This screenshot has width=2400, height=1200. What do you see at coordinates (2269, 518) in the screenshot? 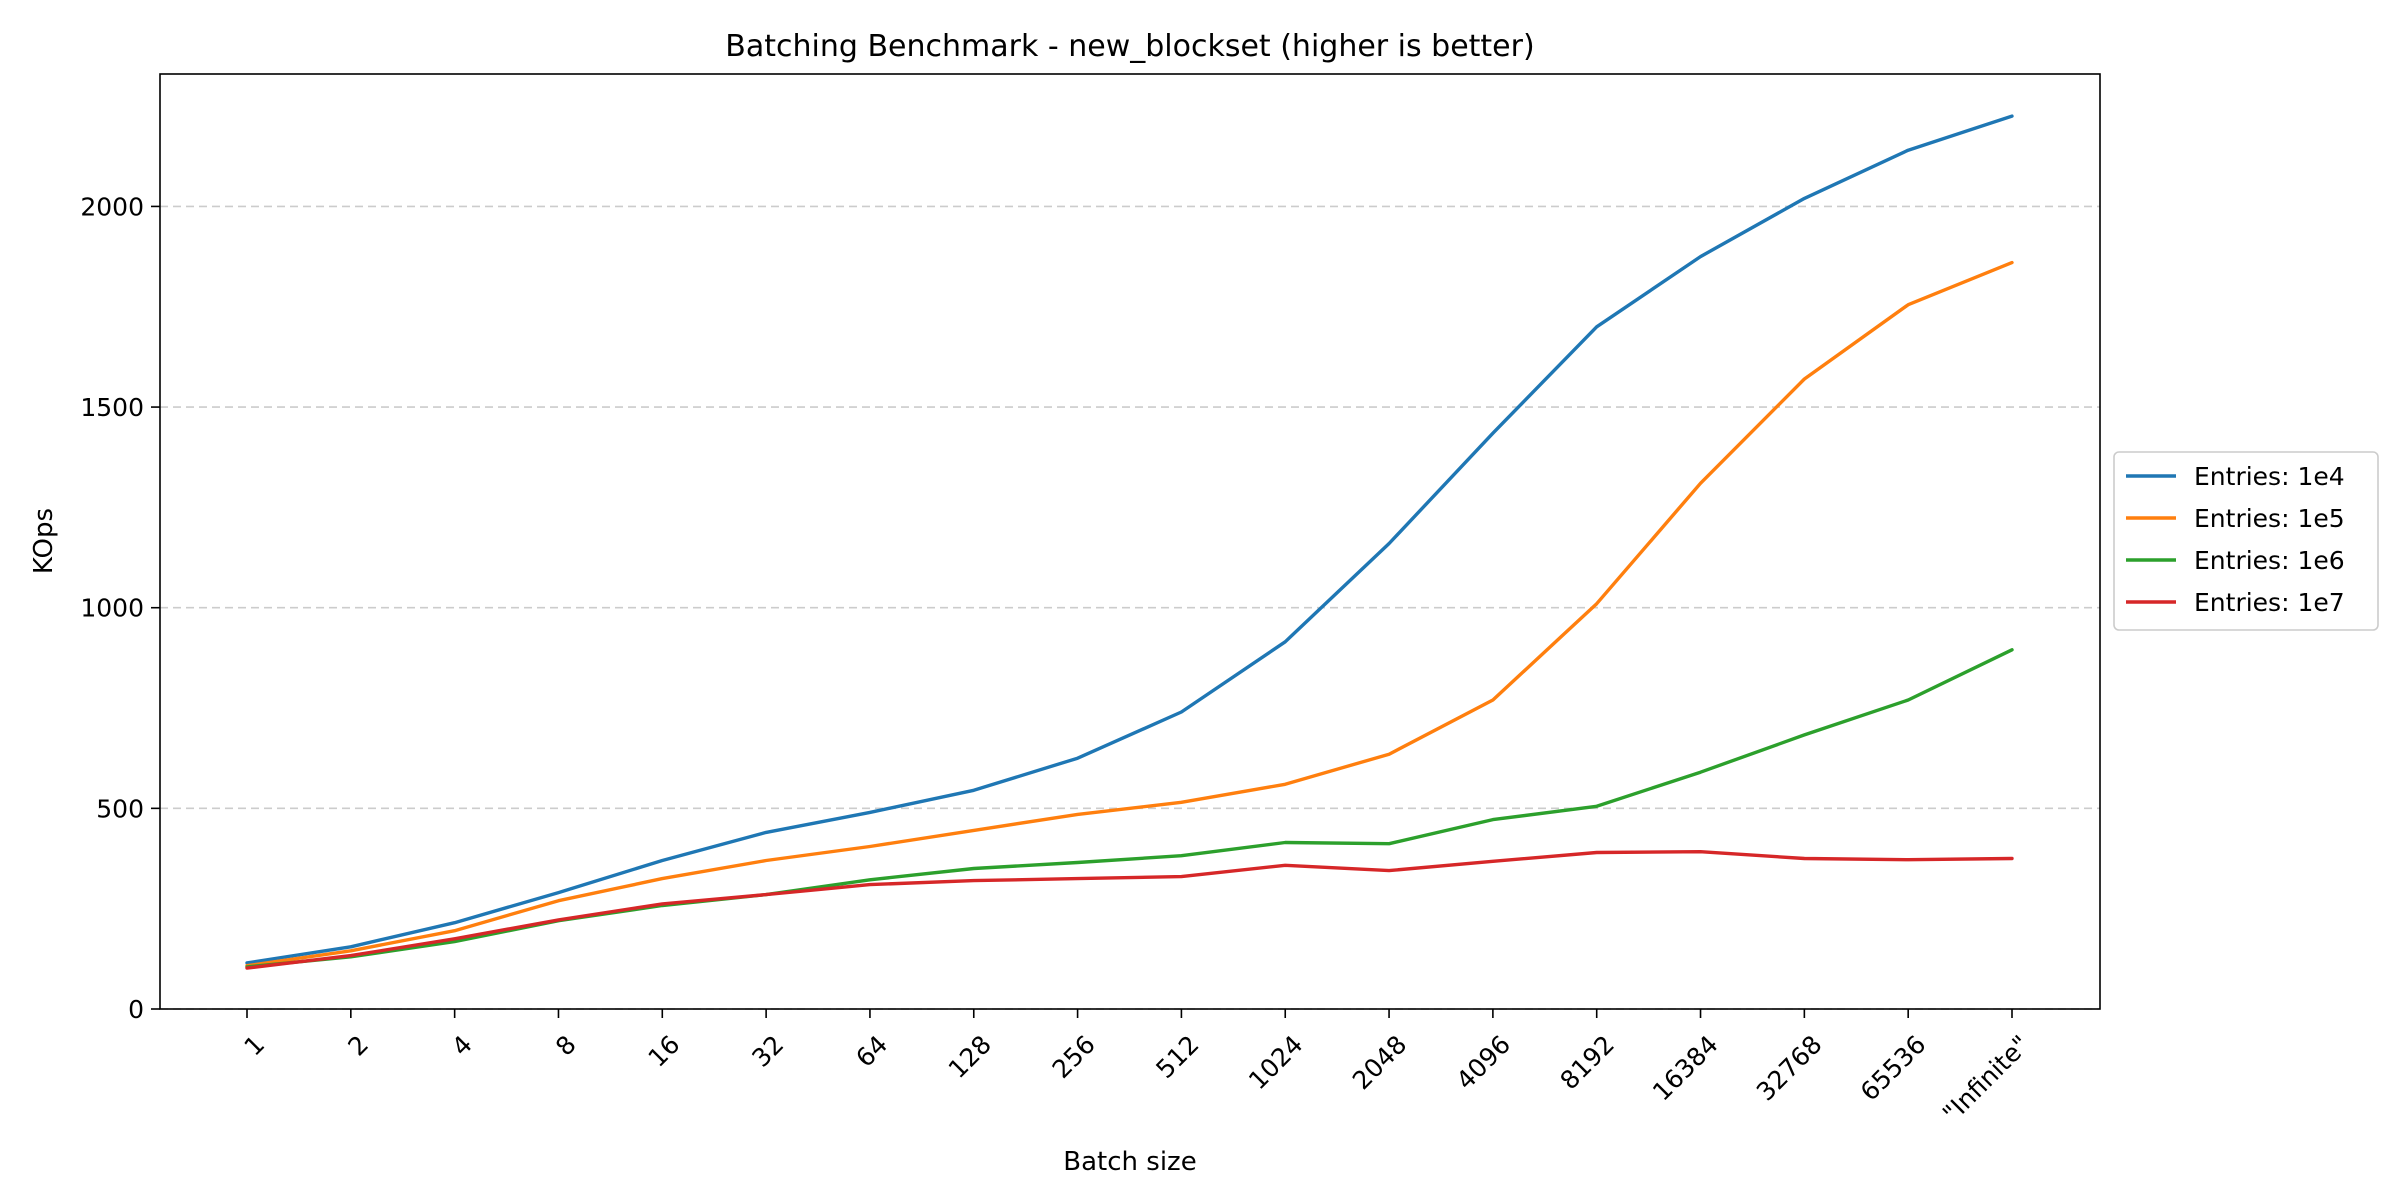
I see `legend-entry-1: Entries: 1e5` at bounding box center [2269, 518].